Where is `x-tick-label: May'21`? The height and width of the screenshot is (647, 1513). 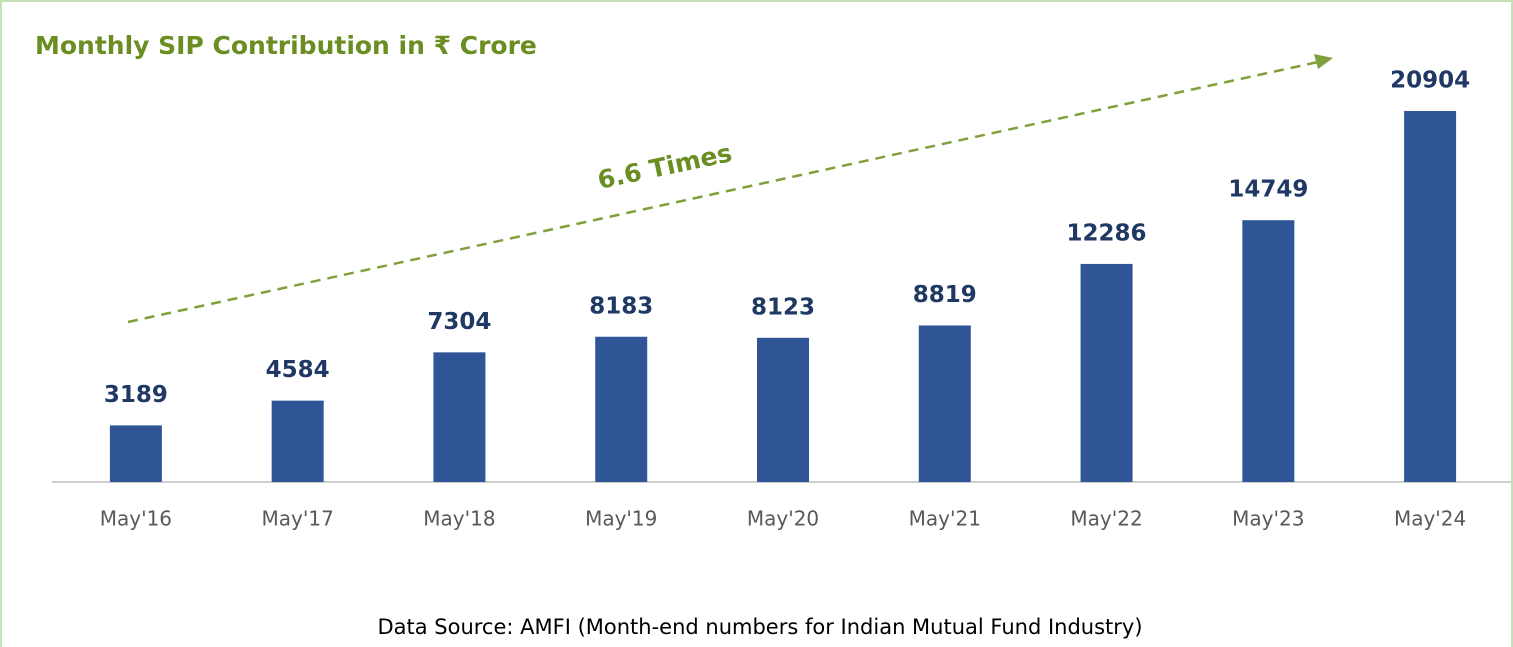
x-tick-label: May'21 is located at coordinates (945, 519).